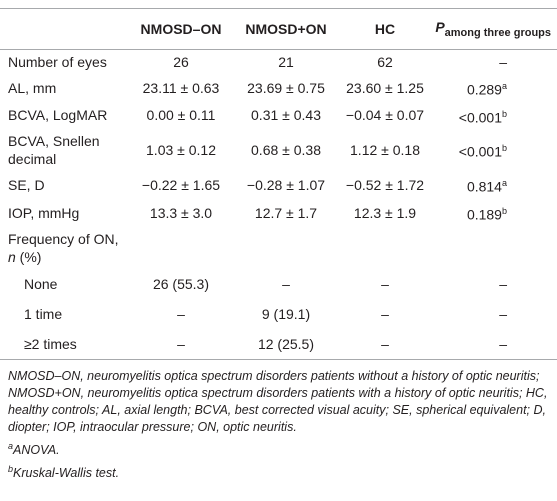  I want to click on label-part: n, so click(12, 256).